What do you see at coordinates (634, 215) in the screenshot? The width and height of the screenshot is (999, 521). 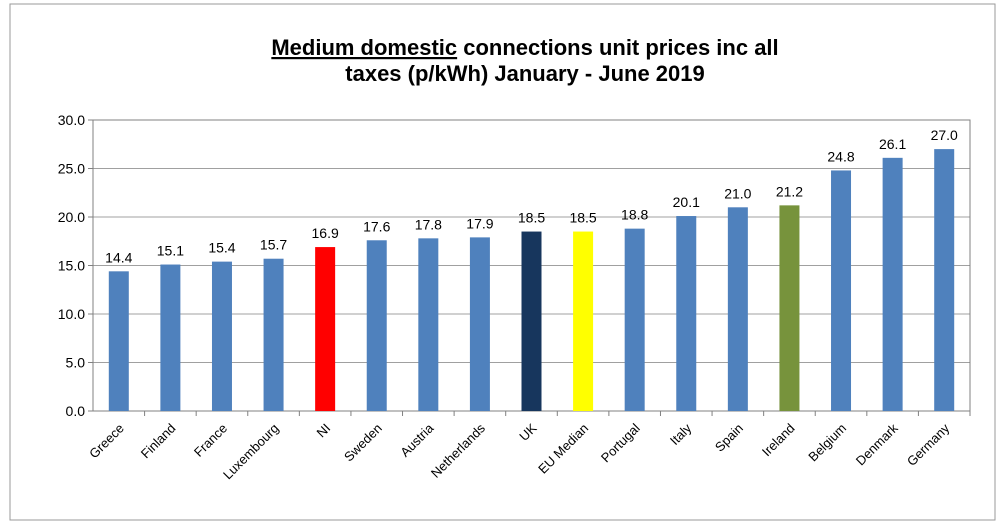 I see `value-label: 18.8` at bounding box center [634, 215].